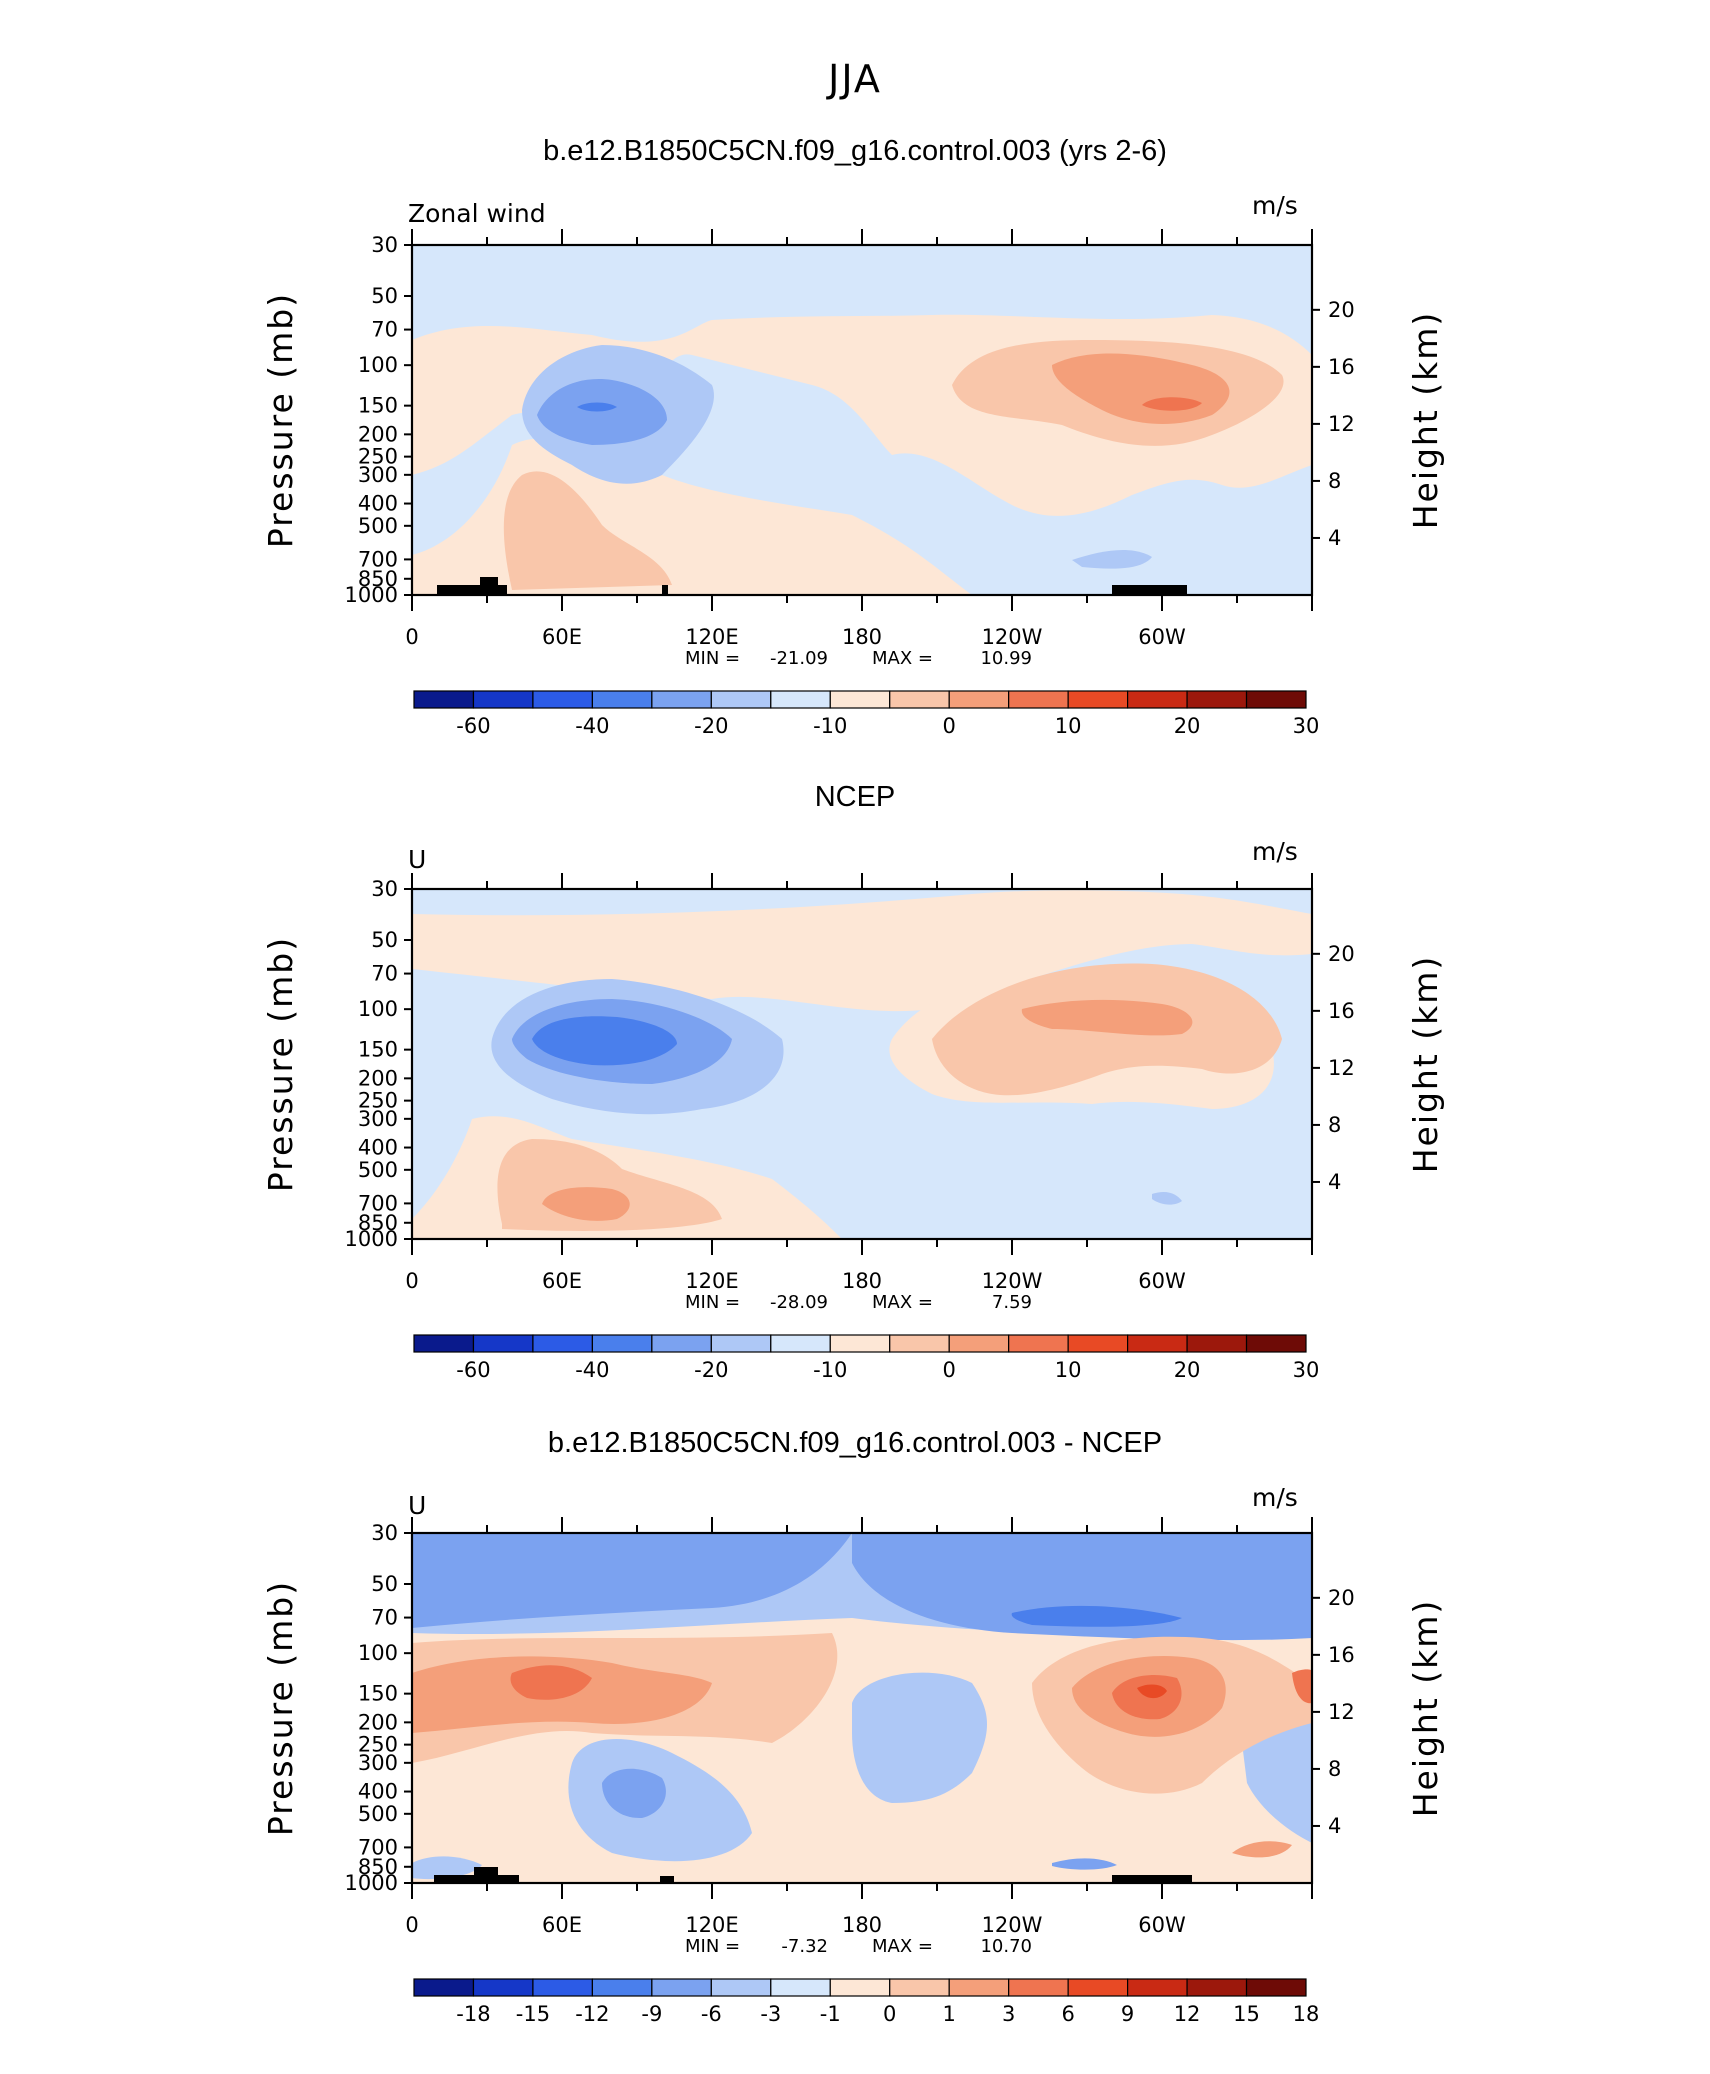 Image resolution: width=1710 pixels, height=2074 pixels. What do you see at coordinates (1096, 1616) in the screenshot?
I see `upper-negative-core` at bounding box center [1096, 1616].